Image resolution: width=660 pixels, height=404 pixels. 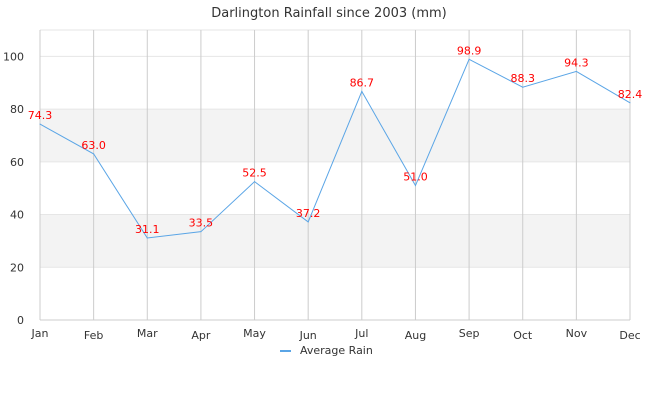 What do you see at coordinates (201, 223) in the screenshot?
I see `data-label: 33.5` at bounding box center [201, 223].